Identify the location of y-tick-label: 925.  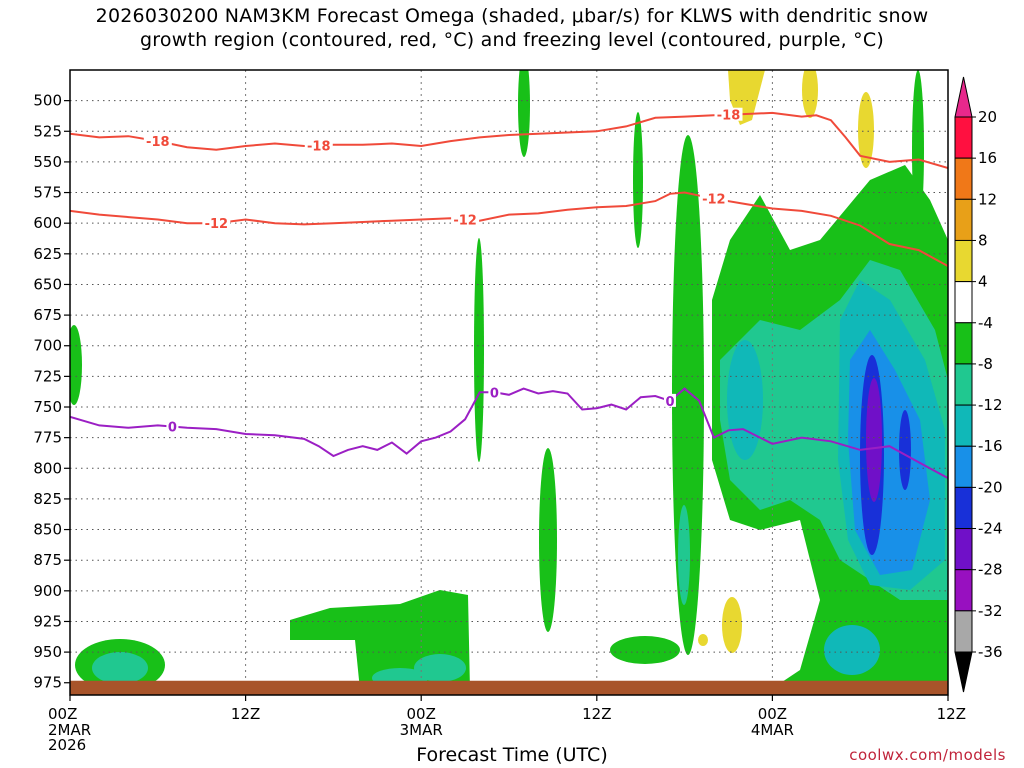
(47, 621).